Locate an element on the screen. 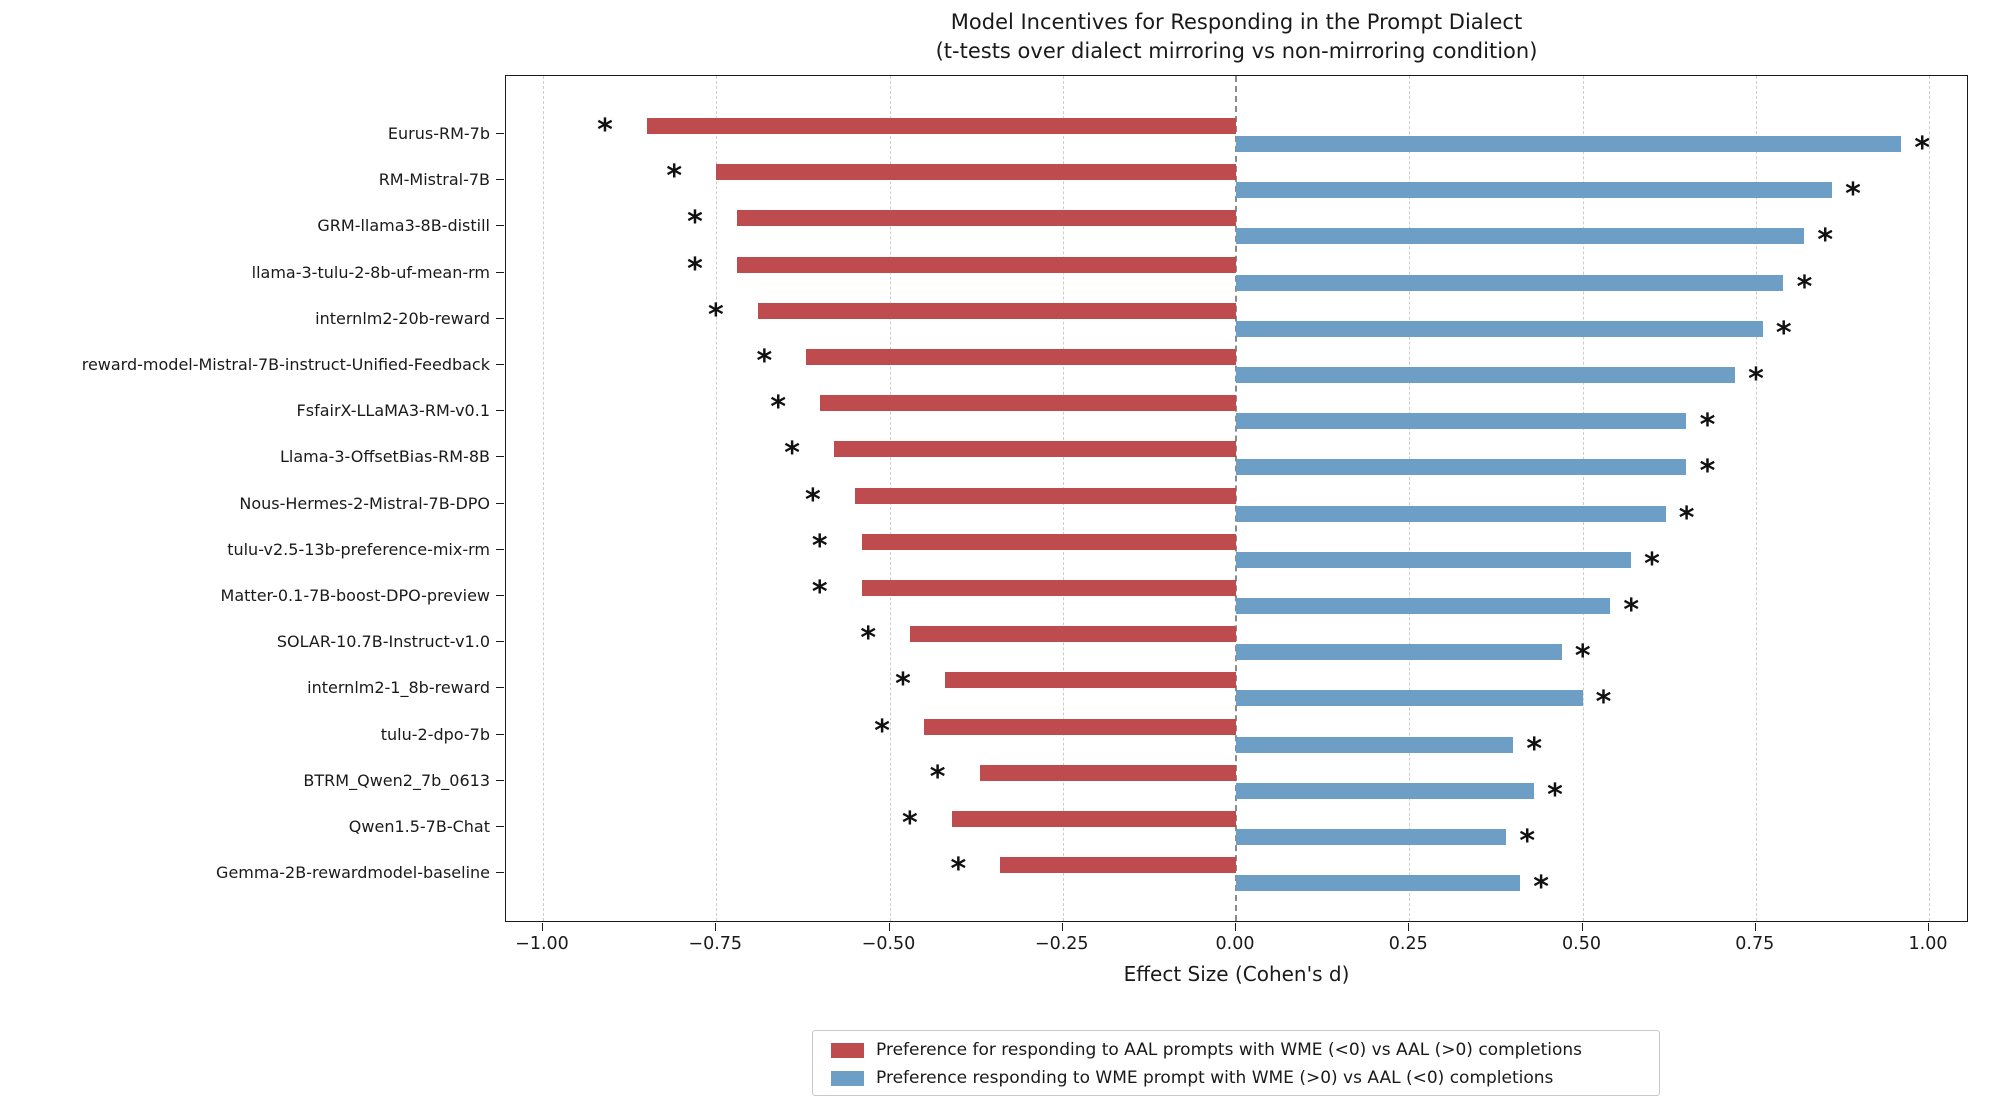 This screenshot has width=2000, height=1116. y-tick-label: tulu-v2.5-13b-preference-mix-rm is located at coordinates (358, 549).